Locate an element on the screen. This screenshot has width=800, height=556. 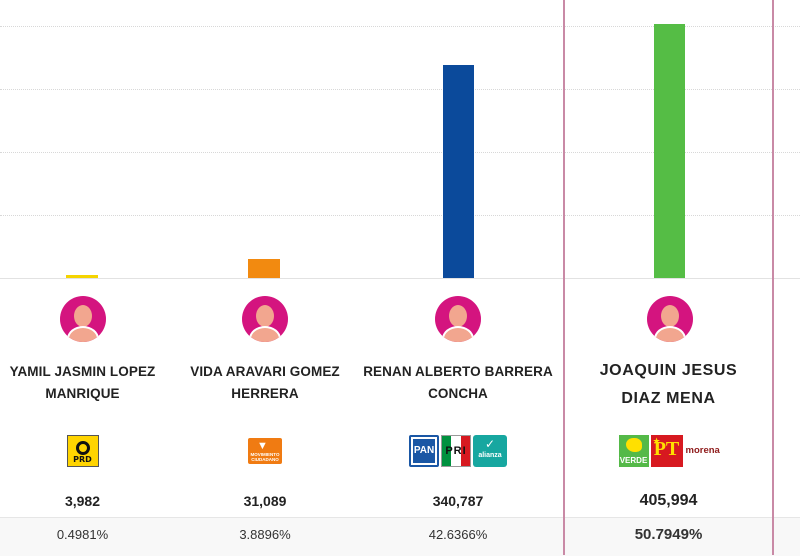
vote-percentage: 0.4981% is located at coordinates (82, 534).